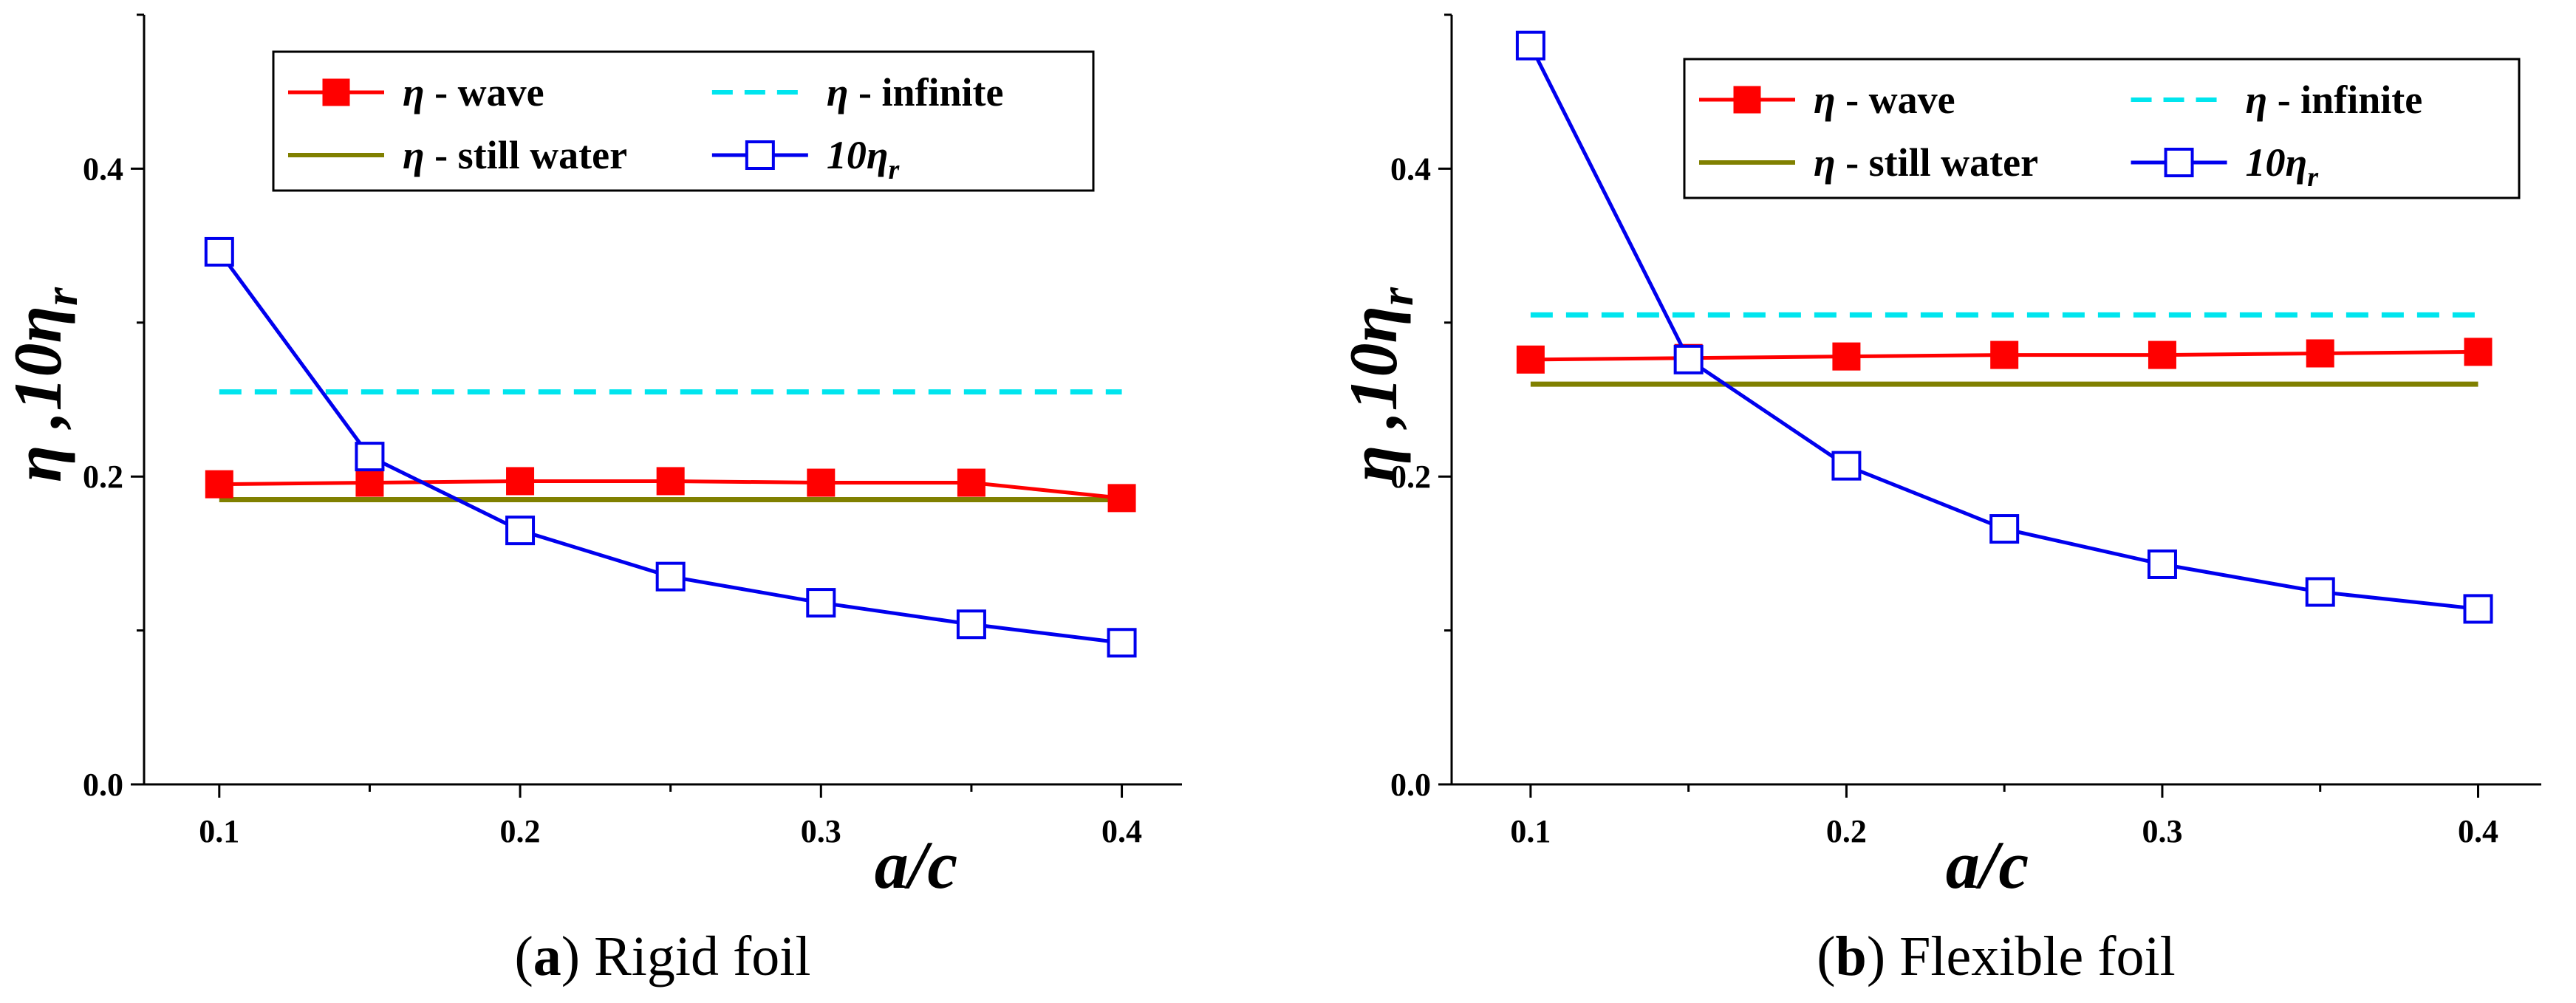 Image resolution: width=2576 pixels, height=1003 pixels. What do you see at coordinates (1851, 956) in the screenshot?
I see `caption-letter: b` at bounding box center [1851, 956].